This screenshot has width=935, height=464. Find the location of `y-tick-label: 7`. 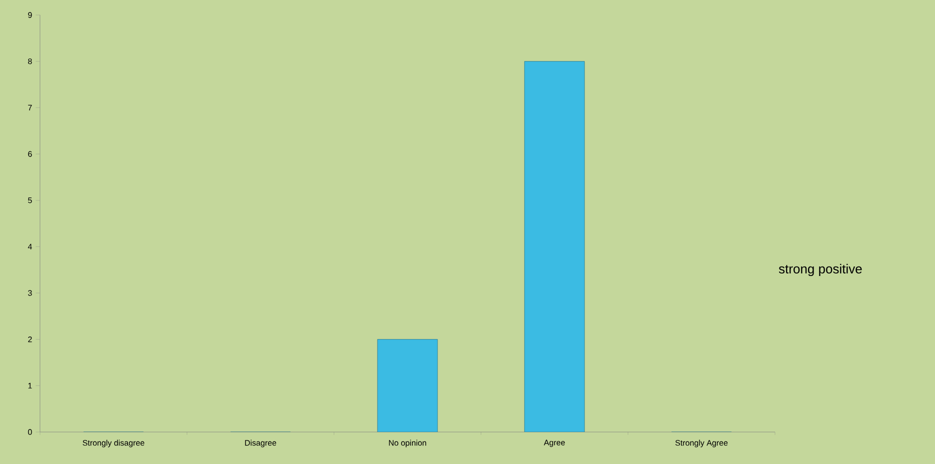

y-tick-label: 7 is located at coordinates (30, 107).